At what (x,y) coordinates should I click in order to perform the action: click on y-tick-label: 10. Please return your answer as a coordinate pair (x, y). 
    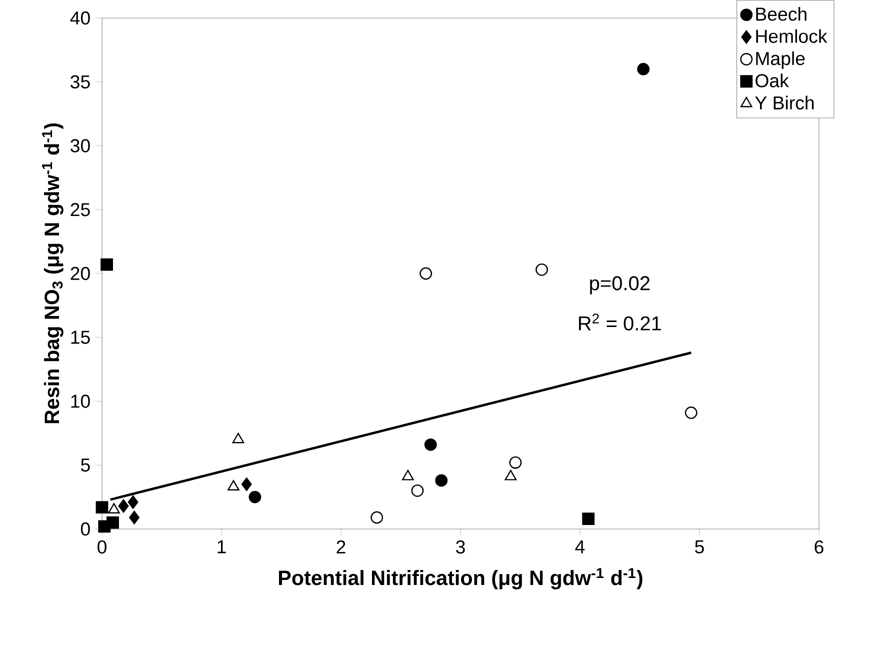
    Looking at the image, I should click on (80, 401).